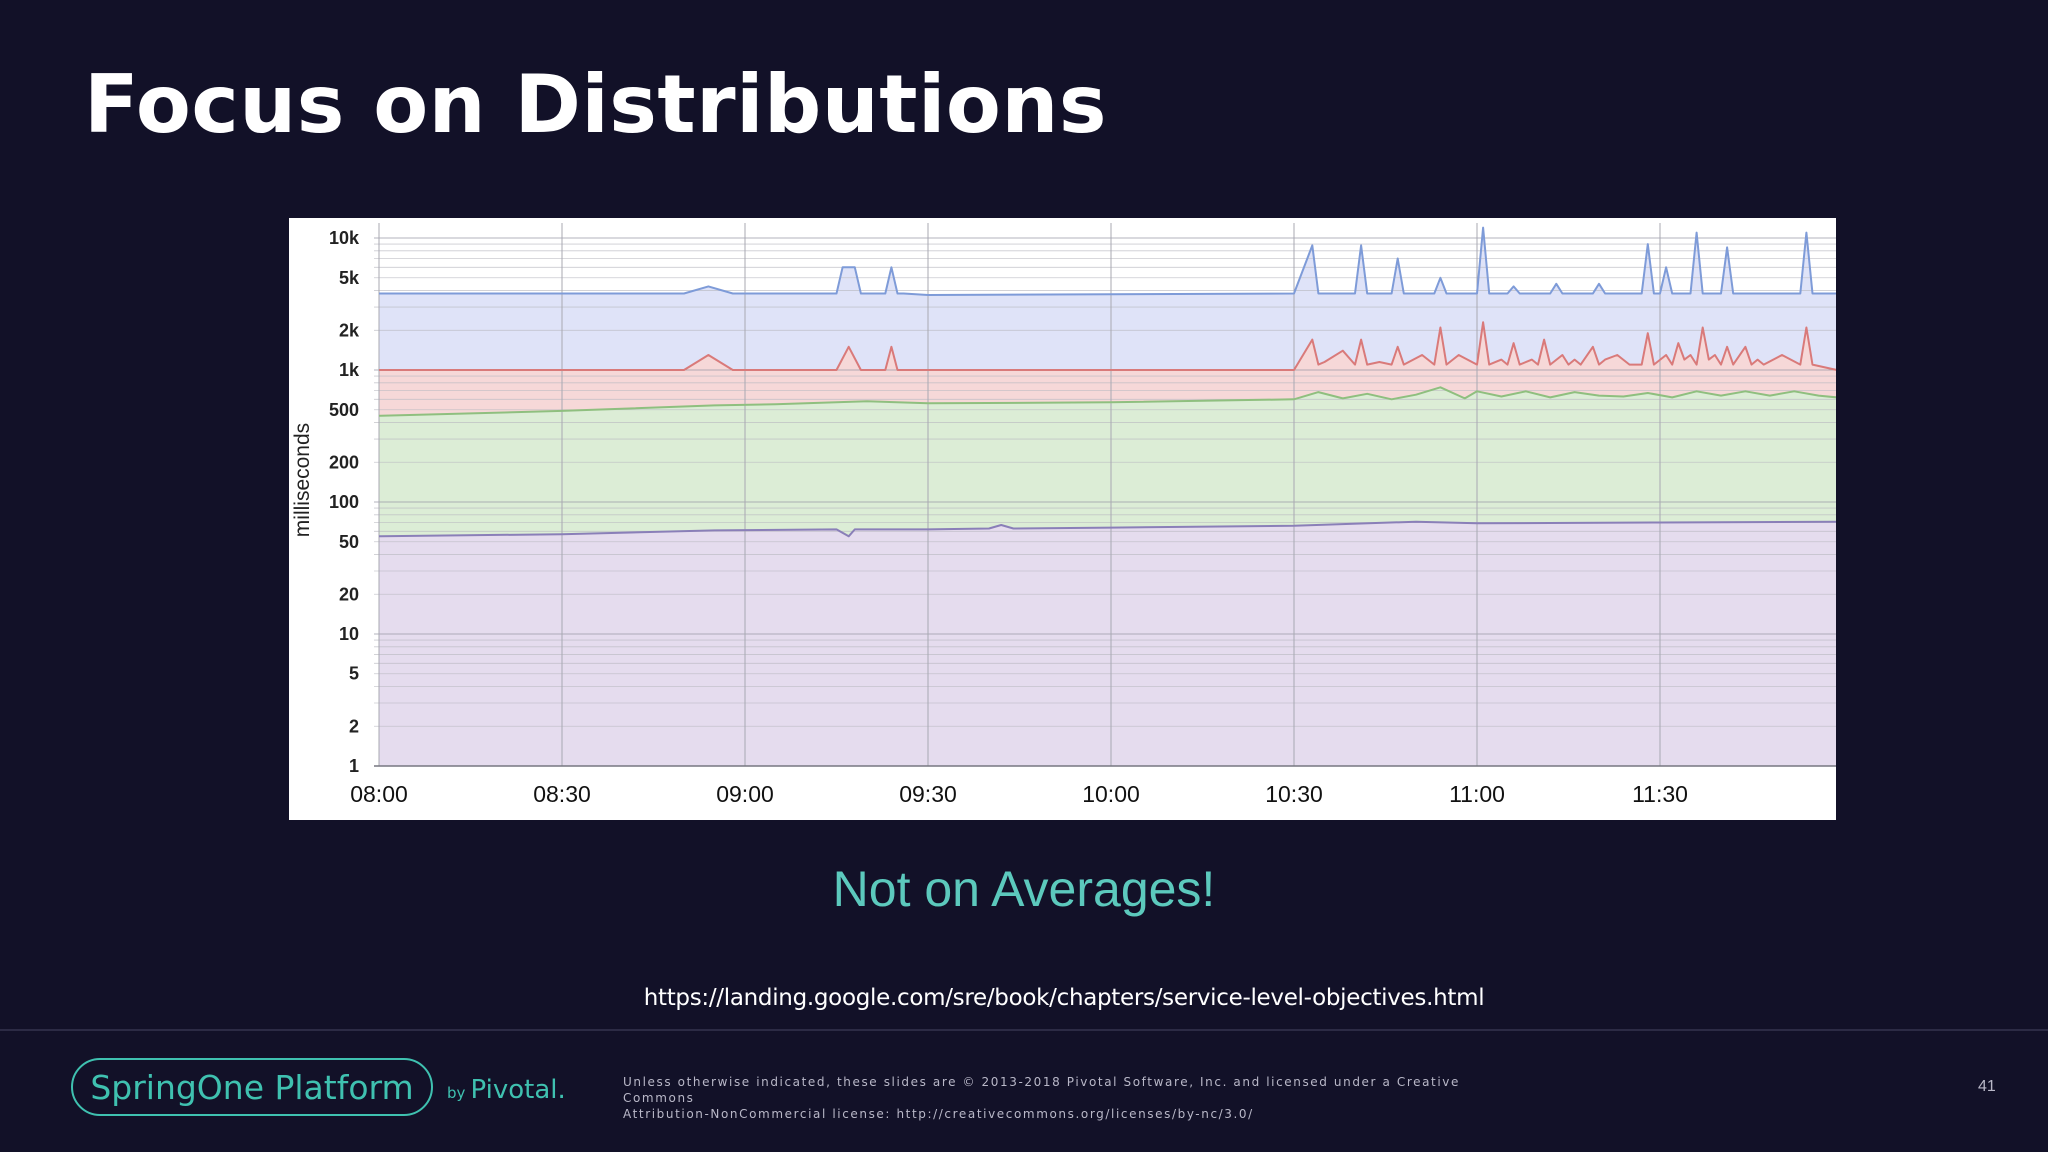  Describe the element at coordinates (349, 542) in the screenshot. I see `y-tick-label: 50` at that location.